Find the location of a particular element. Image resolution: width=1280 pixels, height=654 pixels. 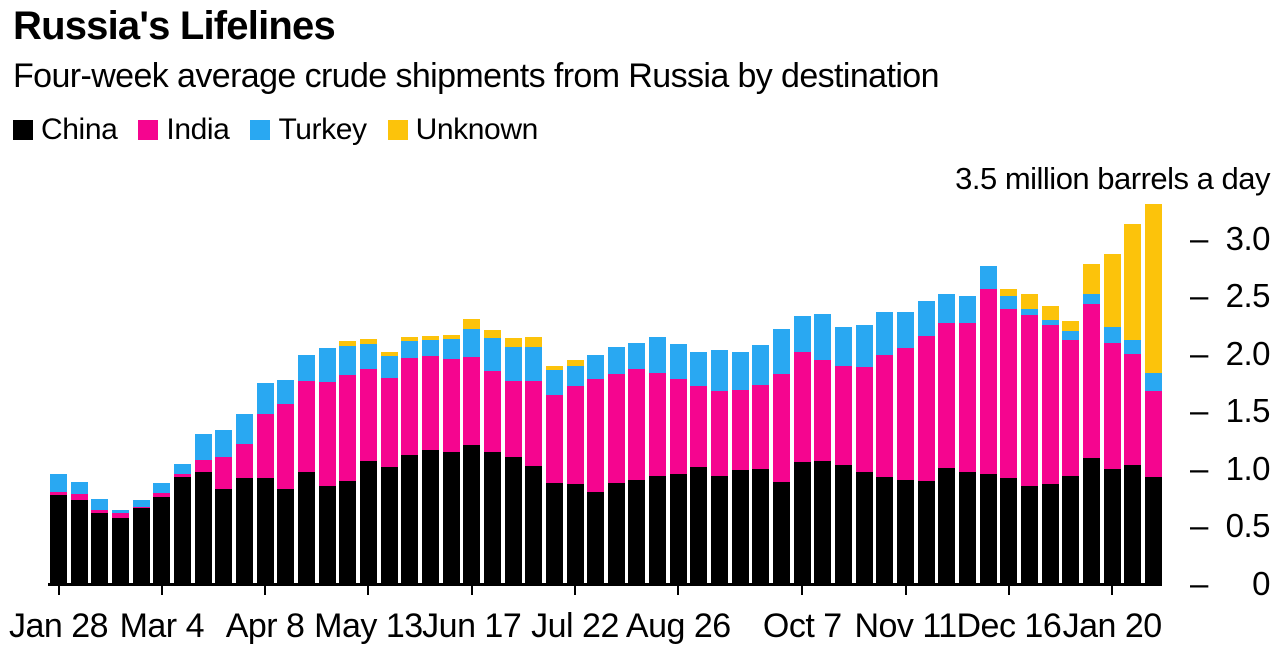

legend-item-china: China is located at coordinates (65, 130).